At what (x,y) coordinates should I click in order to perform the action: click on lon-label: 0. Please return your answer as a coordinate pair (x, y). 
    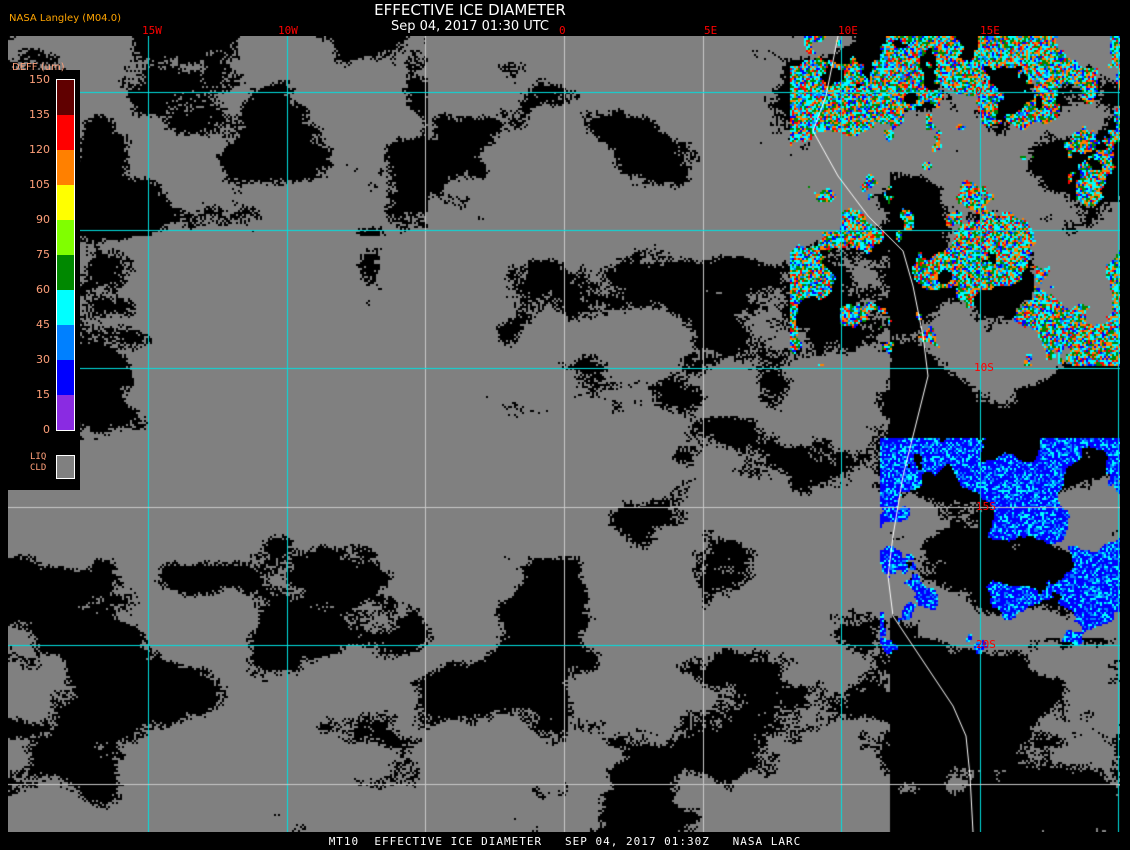
    Looking at the image, I should click on (562, 30).